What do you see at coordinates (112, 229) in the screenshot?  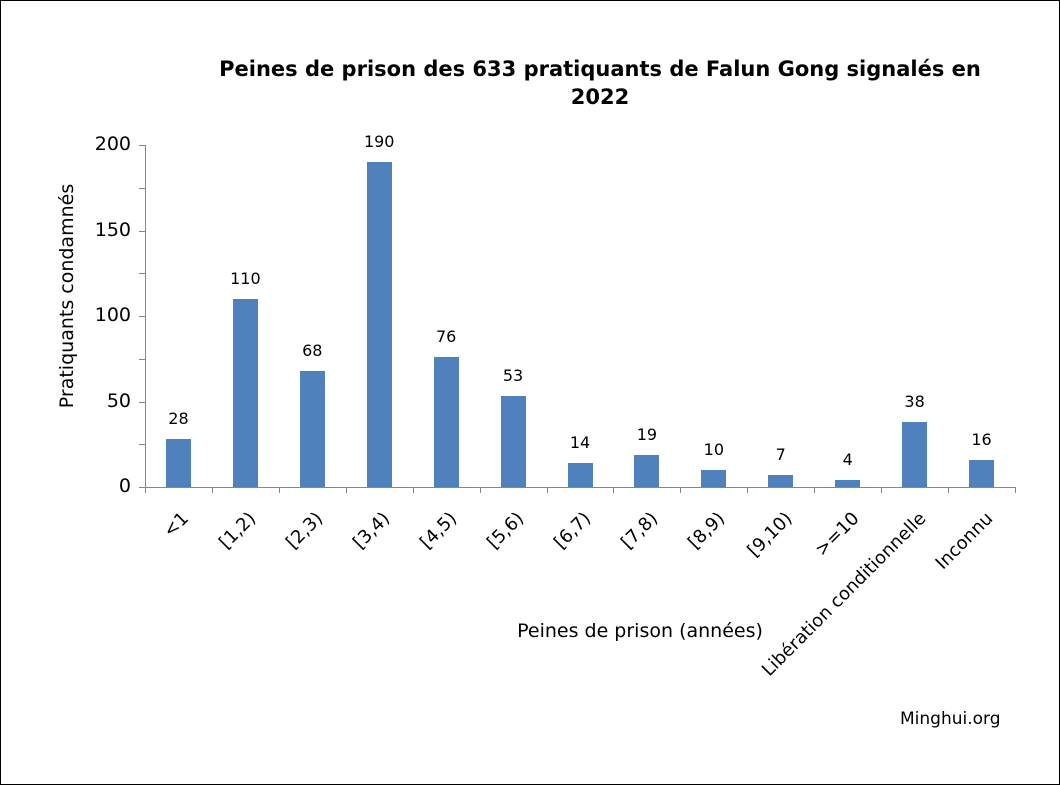 I see `y-tick-label: 150` at bounding box center [112, 229].